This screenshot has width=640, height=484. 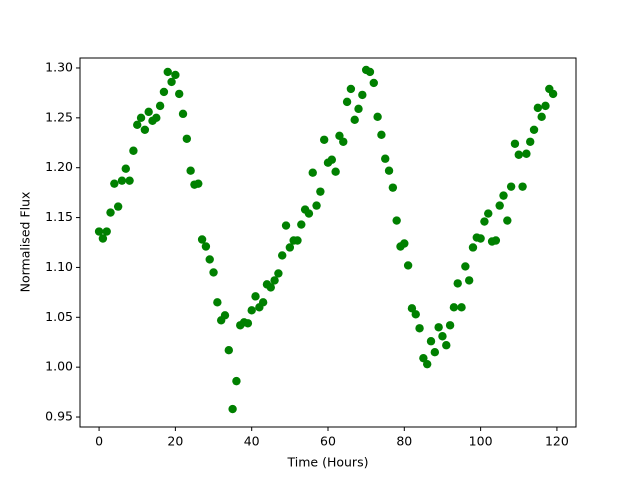 What do you see at coordinates (481, 441) in the screenshot?
I see `x-tick-label: 100` at bounding box center [481, 441].